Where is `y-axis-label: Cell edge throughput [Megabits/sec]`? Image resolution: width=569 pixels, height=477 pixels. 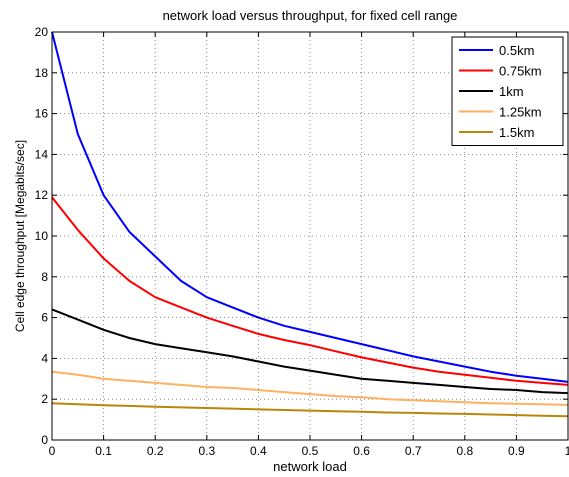 y-axis-label: Cell edge throughput [Megabits/sec] is located at coordinates (20, 236).